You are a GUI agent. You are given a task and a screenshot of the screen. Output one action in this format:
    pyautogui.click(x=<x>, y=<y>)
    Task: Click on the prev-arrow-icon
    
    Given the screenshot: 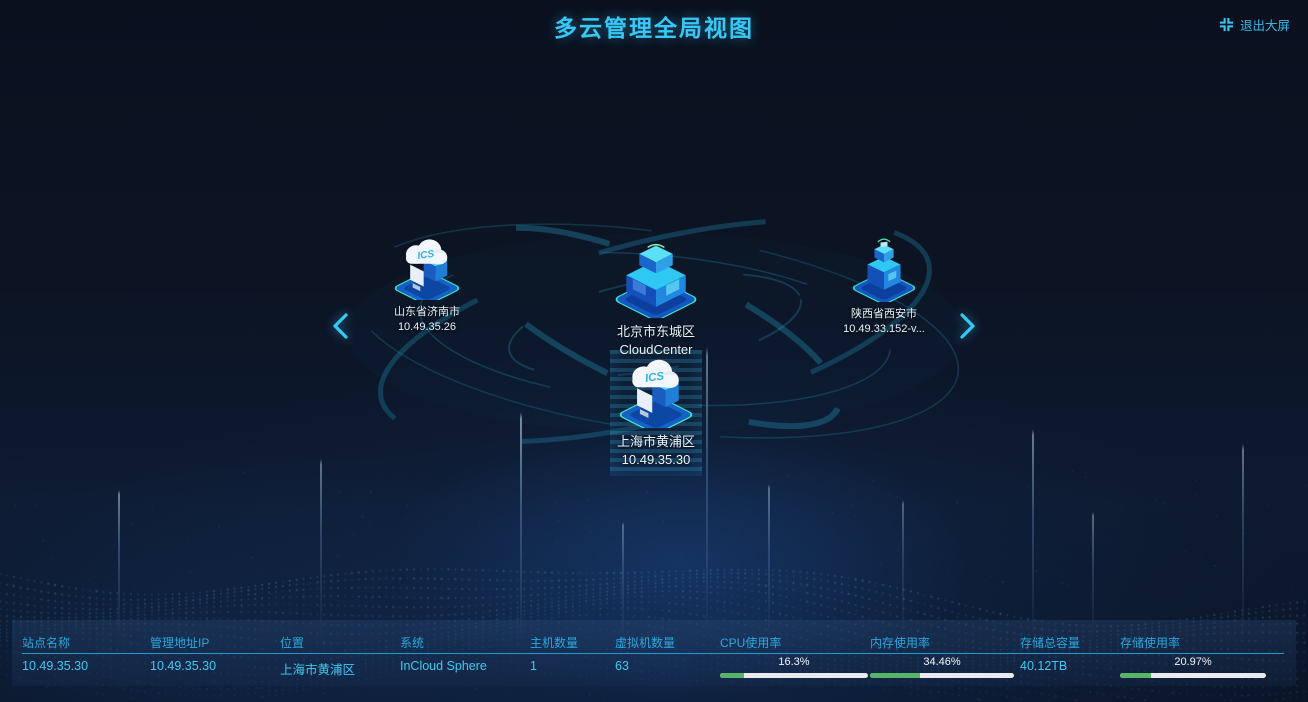 What is the action you would take?
    pyautogui.click(x=340, y=326)
    